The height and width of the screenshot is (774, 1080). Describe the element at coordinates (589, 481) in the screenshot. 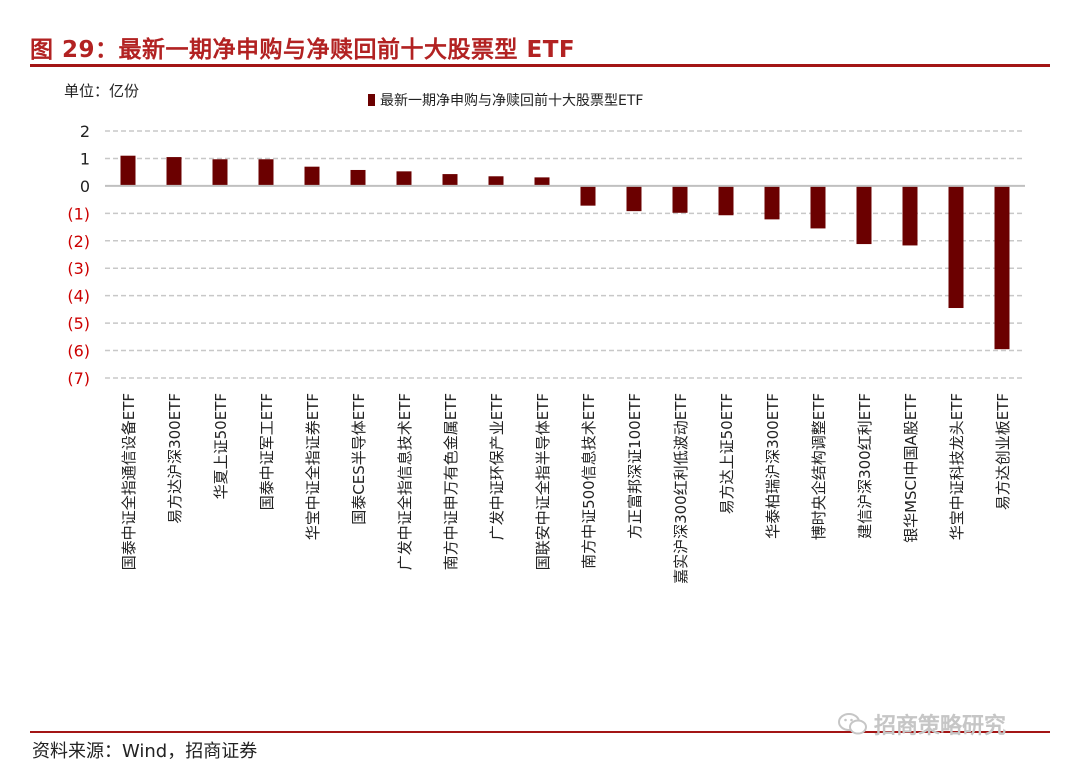

I see `x-tick-label: 南方中证500信息技术ETF` at that location.